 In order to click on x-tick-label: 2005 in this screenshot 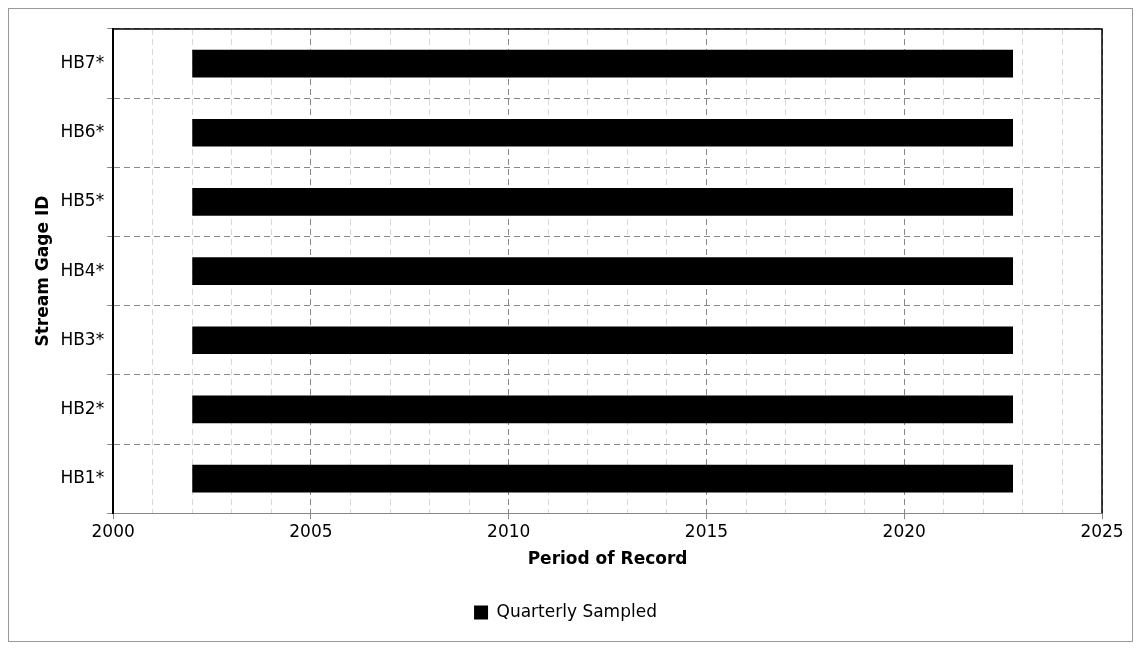, I will do `click(311, 530)`.